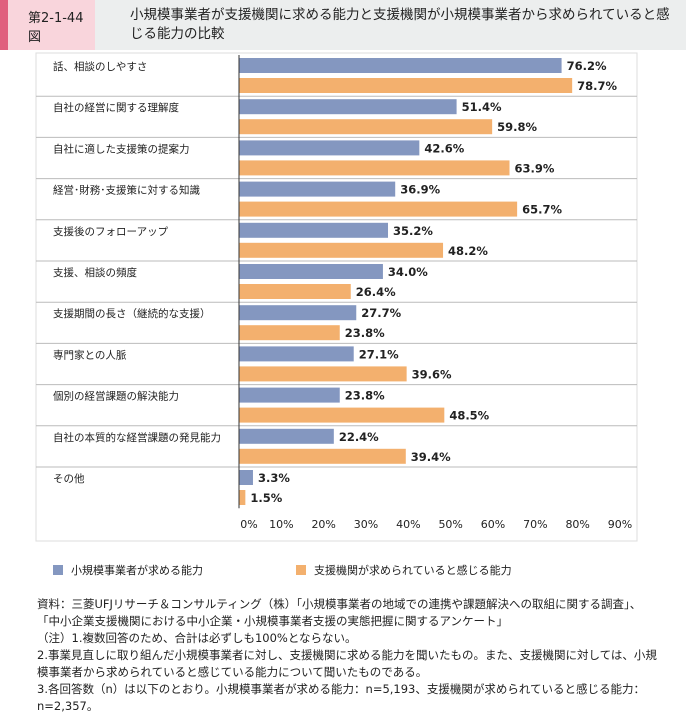 The height and width of the screenshot is (715, 686). I want to click on legend-swatch-blue, so click(58, 570).